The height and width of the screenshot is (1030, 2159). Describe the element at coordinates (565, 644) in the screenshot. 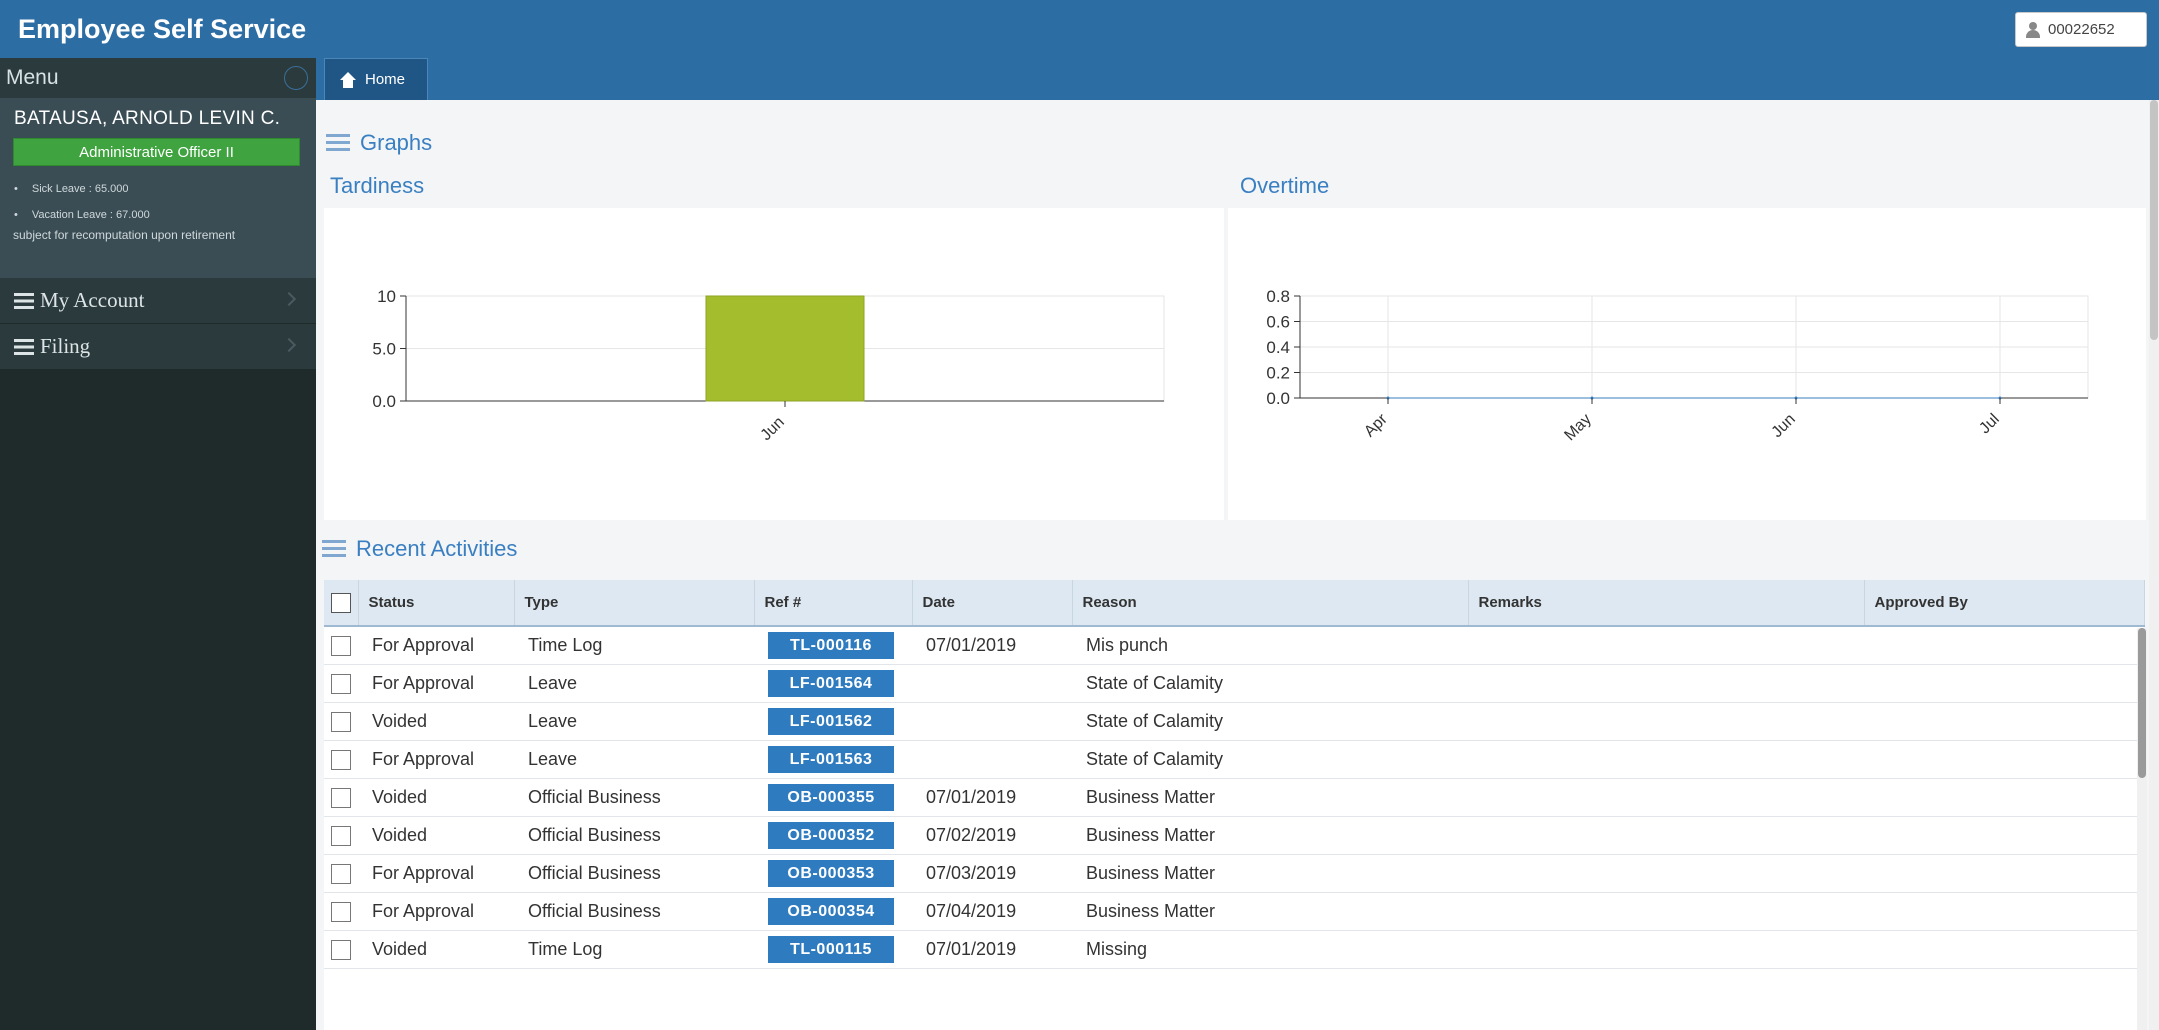

I see `type-cell: Time Log` at that location.